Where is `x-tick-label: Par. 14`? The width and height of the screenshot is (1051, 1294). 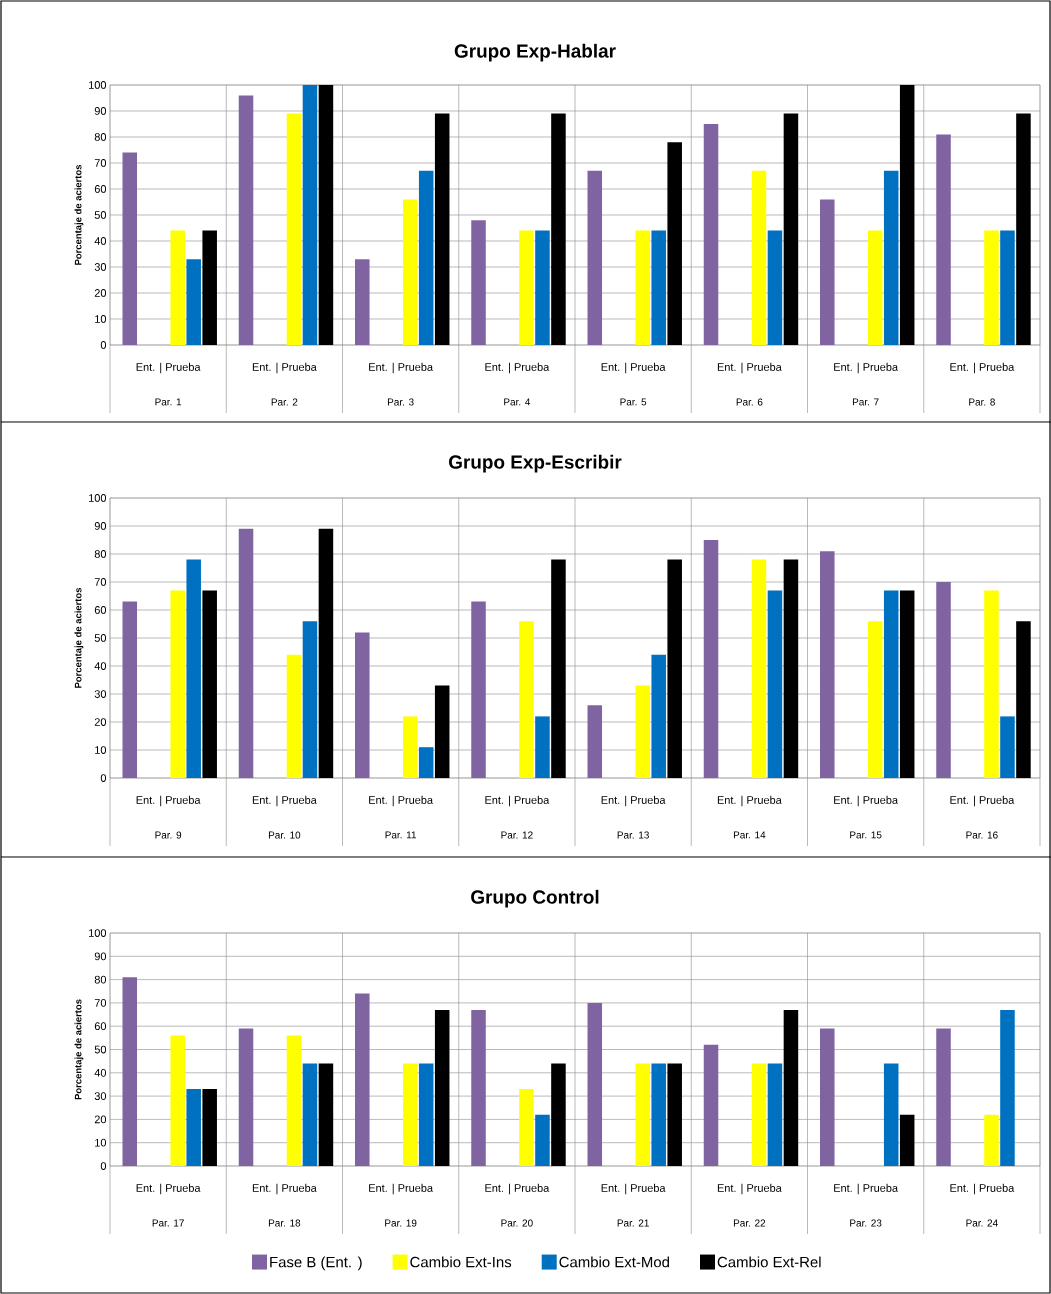
x-tick-label: Par. 14 is located at coordinates (749, 835).